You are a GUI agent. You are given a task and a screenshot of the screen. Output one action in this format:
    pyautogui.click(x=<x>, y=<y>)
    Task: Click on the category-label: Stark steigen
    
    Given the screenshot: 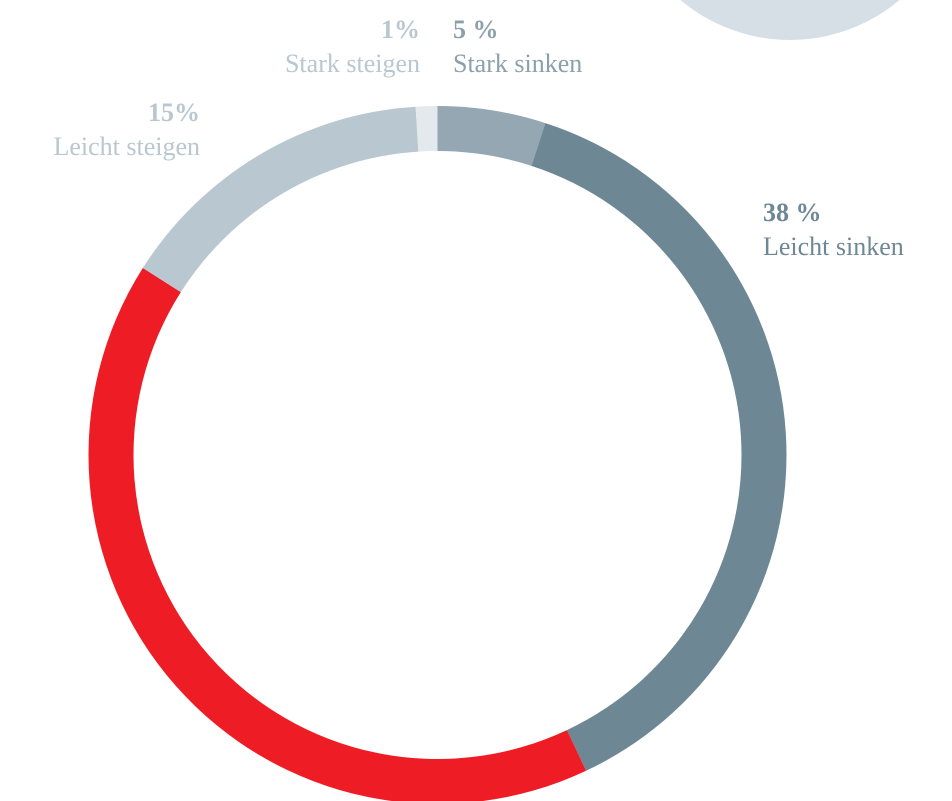 What is the action you would take?
    pyautogui.click(x=352, y=63)
    